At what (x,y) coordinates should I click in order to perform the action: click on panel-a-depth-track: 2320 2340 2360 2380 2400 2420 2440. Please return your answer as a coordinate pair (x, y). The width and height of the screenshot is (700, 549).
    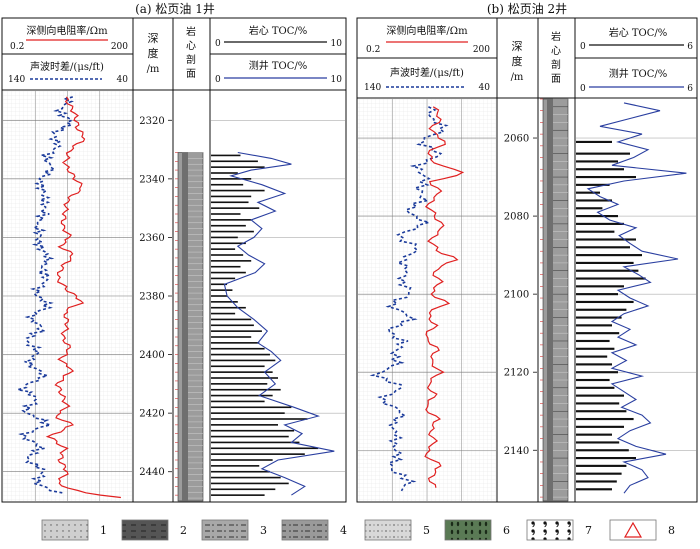
    Looking at the image, I should click on (155, 297).